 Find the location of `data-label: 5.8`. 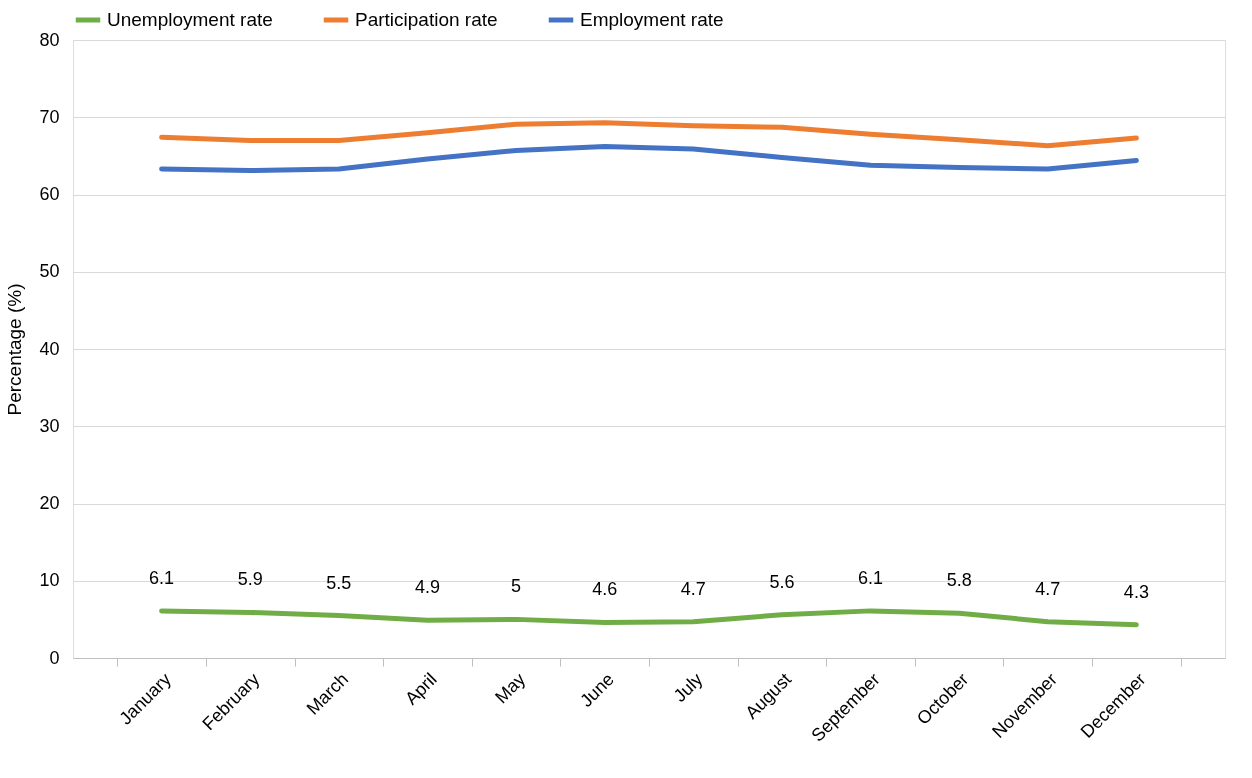

data-label: 5.8 is located at coordinates (959, 580).